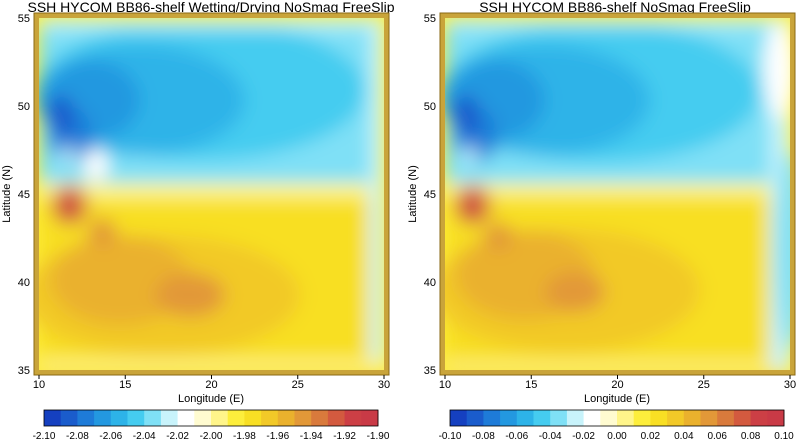 This screenshot has width=797, height=444. I want to click on right-colorbar-label: -0.04, so click(550, 436).